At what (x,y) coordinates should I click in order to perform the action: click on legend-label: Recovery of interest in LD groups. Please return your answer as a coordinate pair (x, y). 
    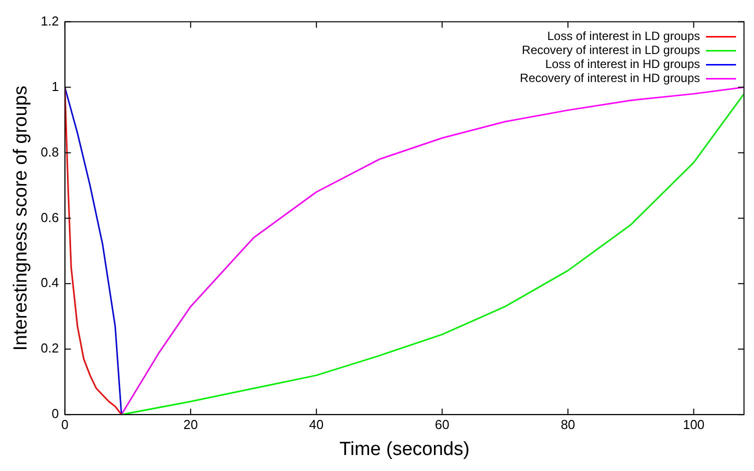
    Looking at the image, I should click on (611, 50).